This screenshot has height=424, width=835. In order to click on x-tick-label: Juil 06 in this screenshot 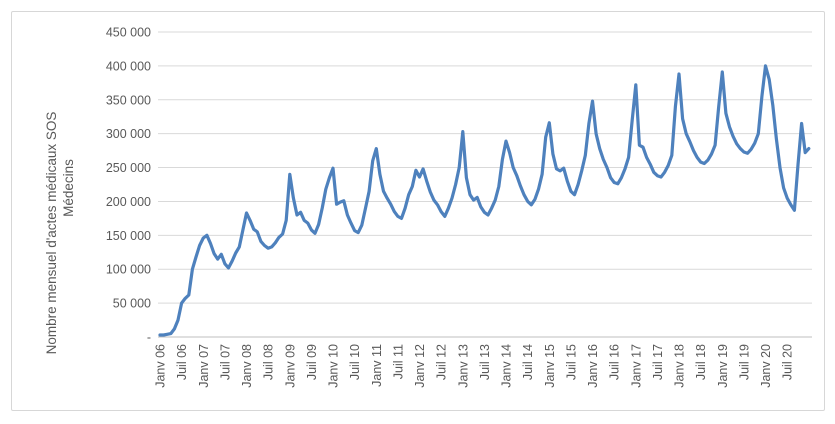, I will do `click(182, 362)`.